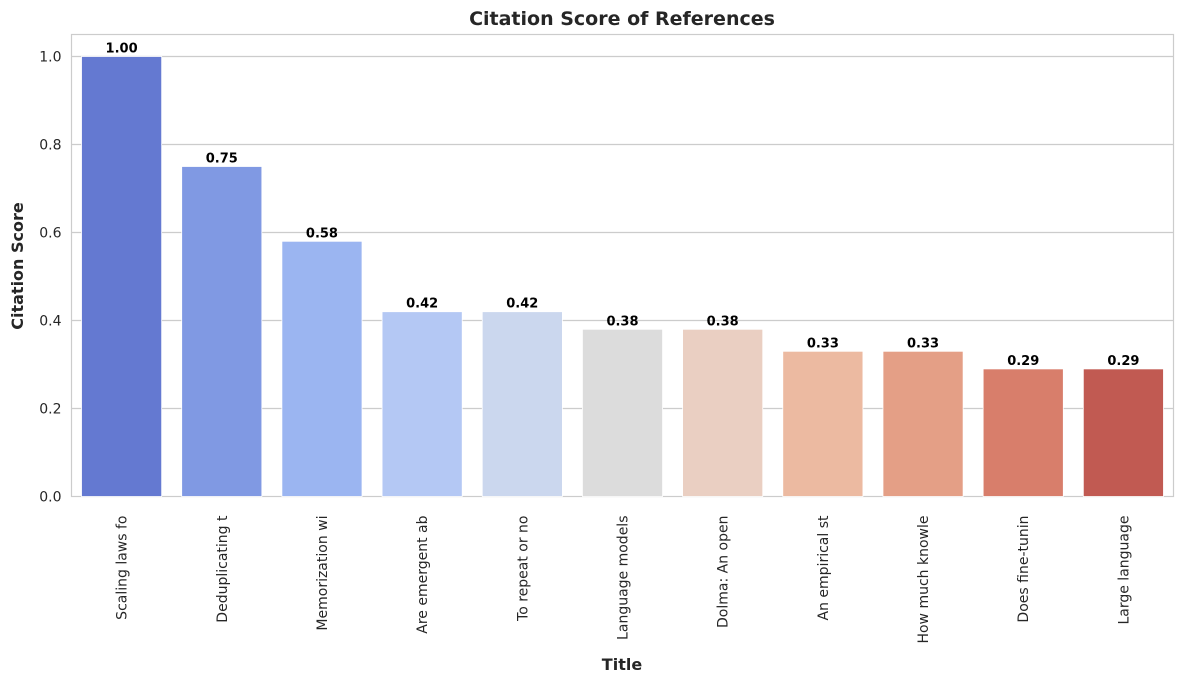  I want to click on bar-value-label: 0.75, so click(222, 159).